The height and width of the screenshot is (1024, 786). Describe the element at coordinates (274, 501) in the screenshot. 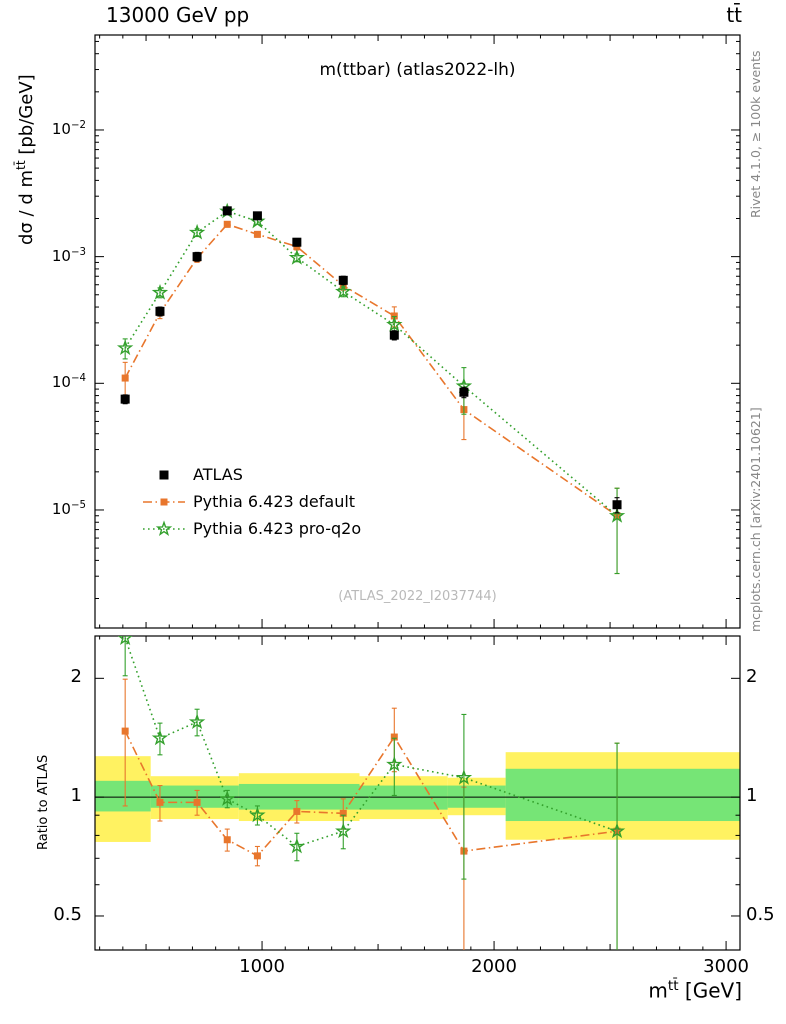

I see `legend-label: Pythia 6.423 default` at that location.